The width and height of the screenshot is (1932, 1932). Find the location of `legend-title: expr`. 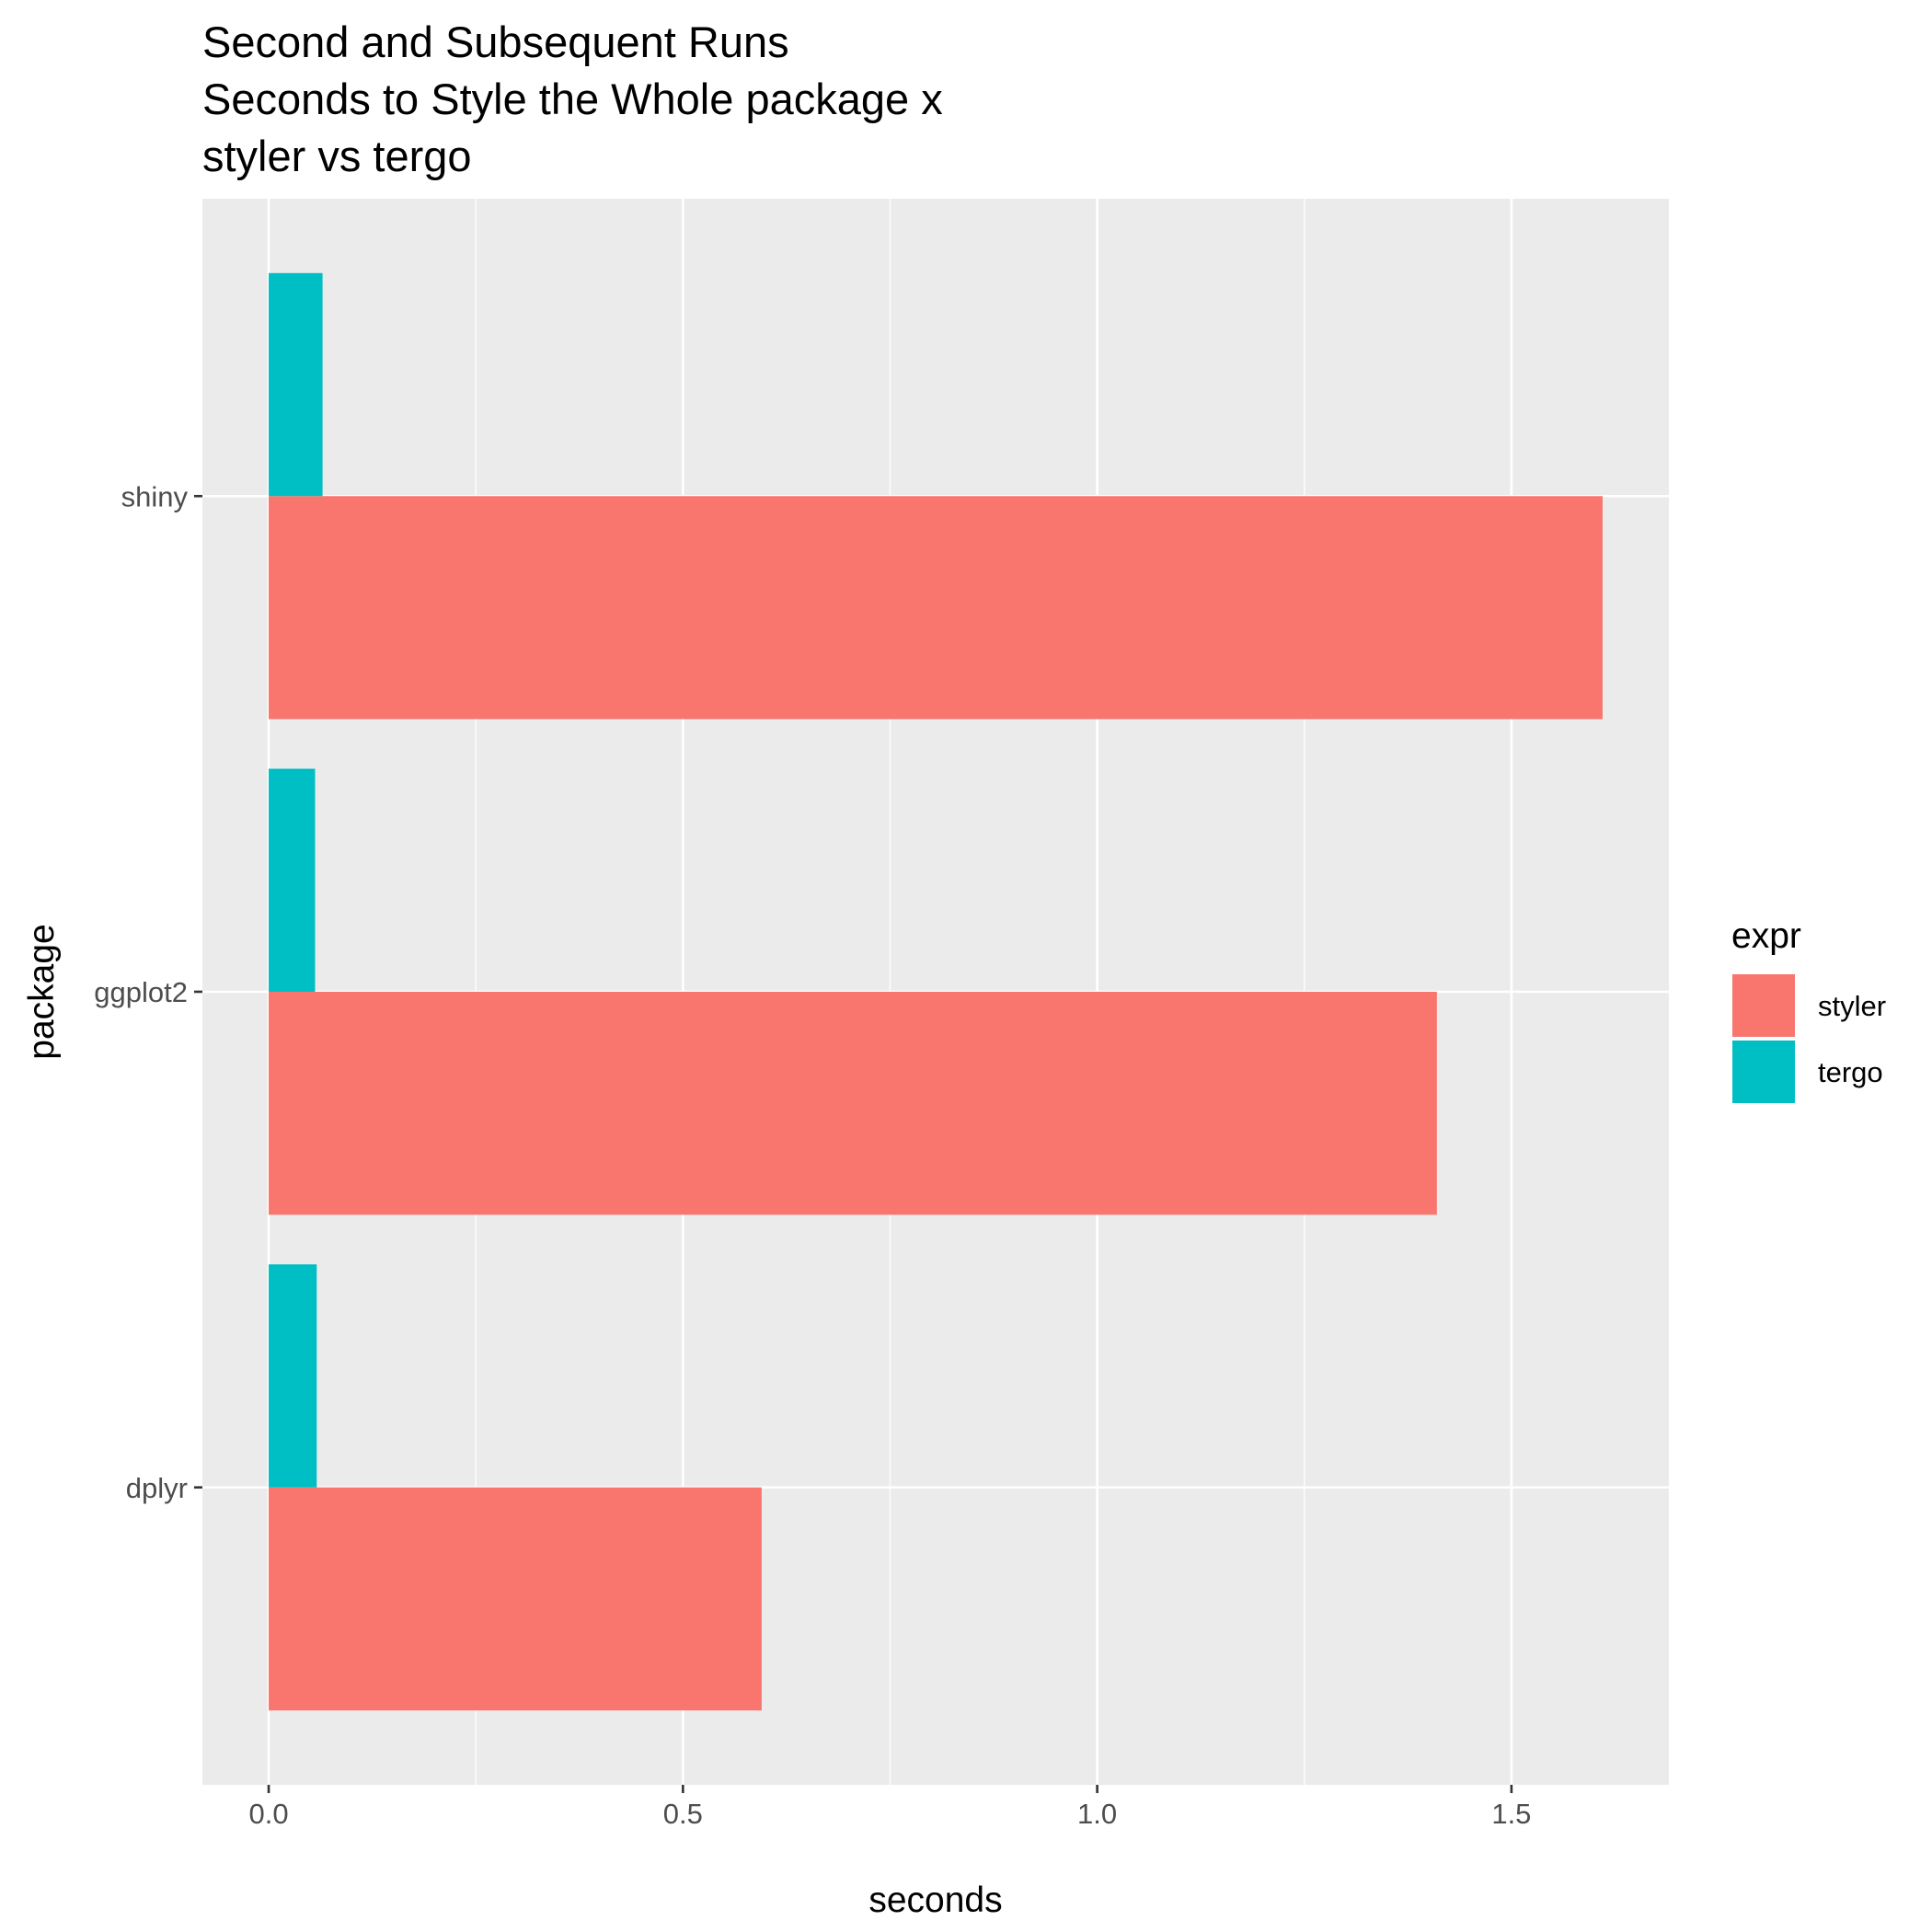

legend-title: expr is located at coordinates (1766, 936).